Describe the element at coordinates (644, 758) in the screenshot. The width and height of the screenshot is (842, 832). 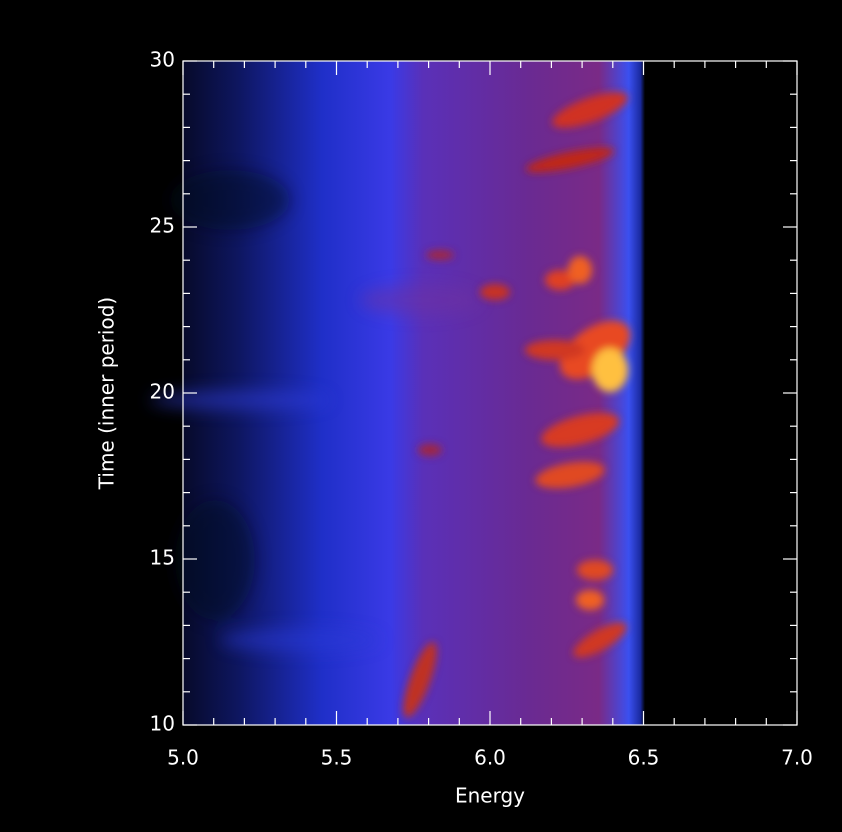
I see `x-tick-label: 6.5` at that location.